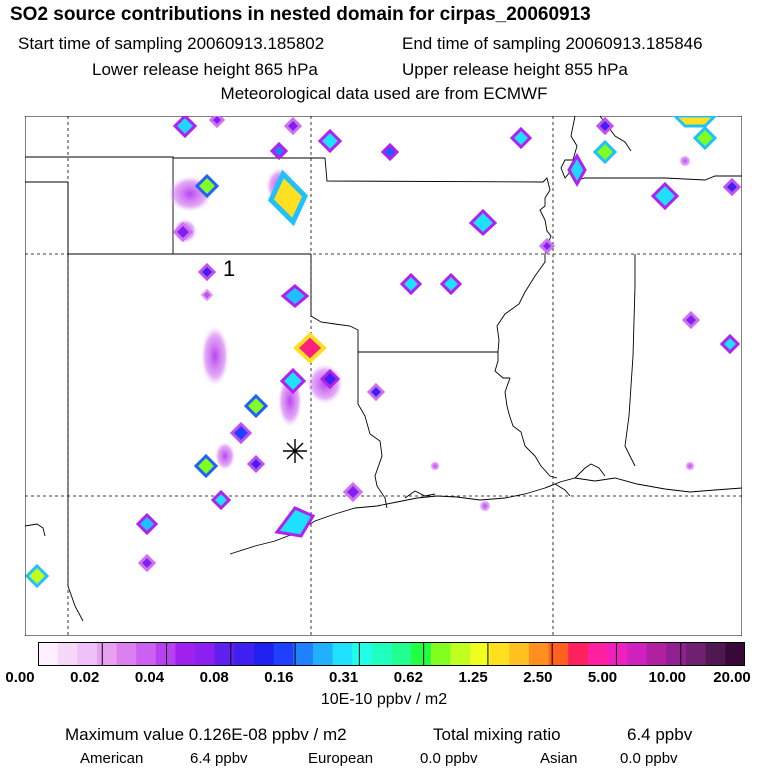  I want to click on total-mixing-label: Total mixing ratio, so click(497, 734).